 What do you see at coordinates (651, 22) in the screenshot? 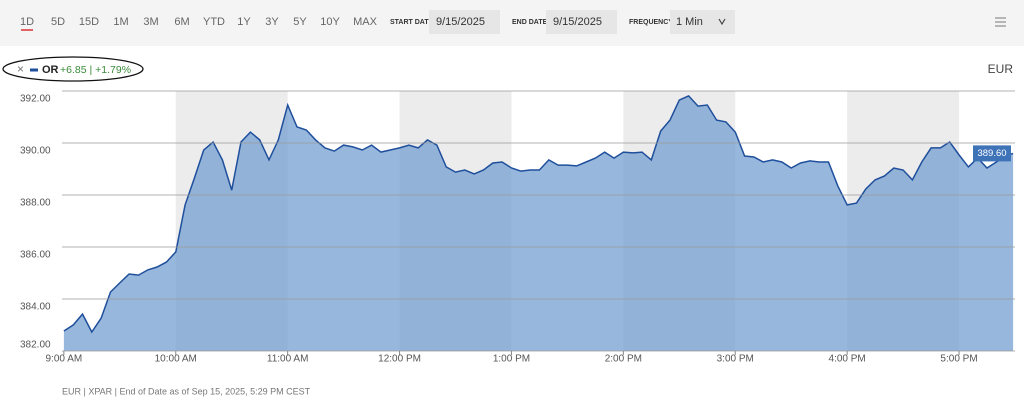
I see `frequency-label: FREQUENCY` at bounding box center [651, 22].